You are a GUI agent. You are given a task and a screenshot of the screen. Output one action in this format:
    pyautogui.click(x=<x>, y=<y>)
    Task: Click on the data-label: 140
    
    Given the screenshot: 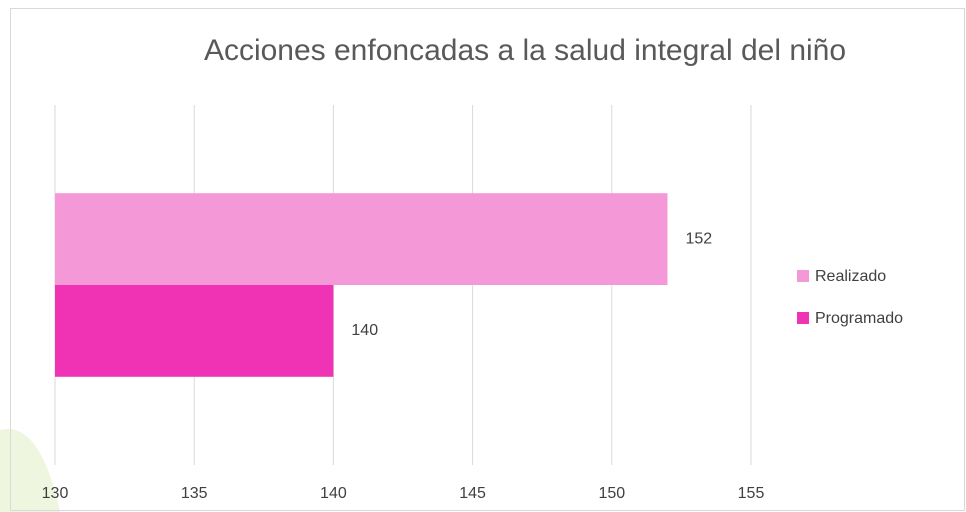 What is the action you would take?
    pyautogui.click(x=364, y=330)
    